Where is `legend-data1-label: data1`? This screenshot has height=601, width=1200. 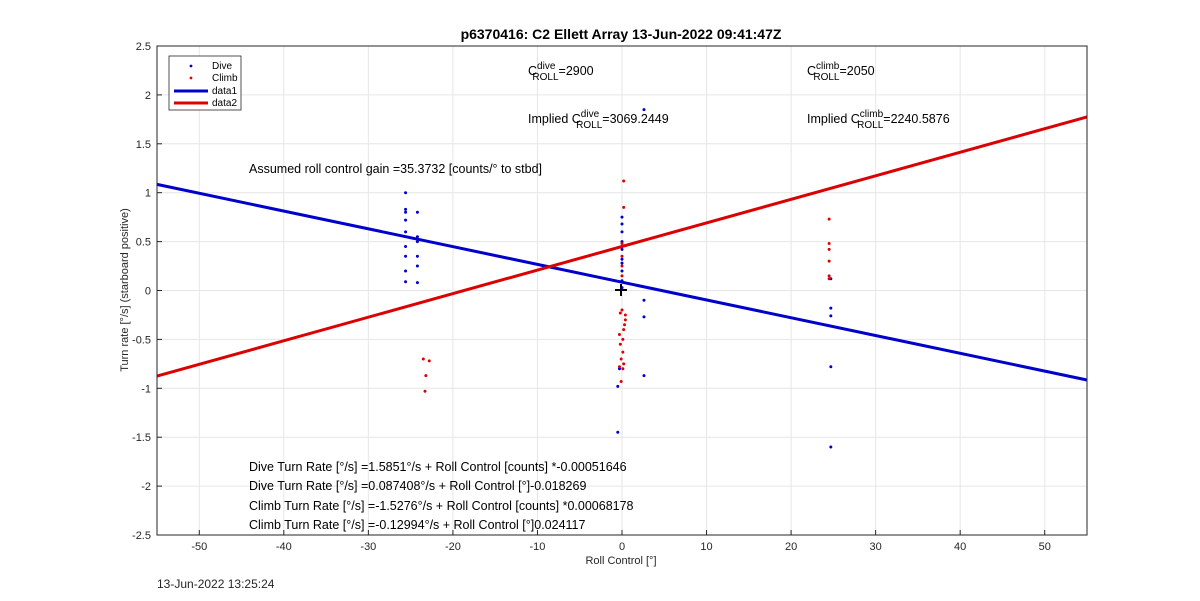 legend-data1-label: data1 is located at coordinates (224, 91).